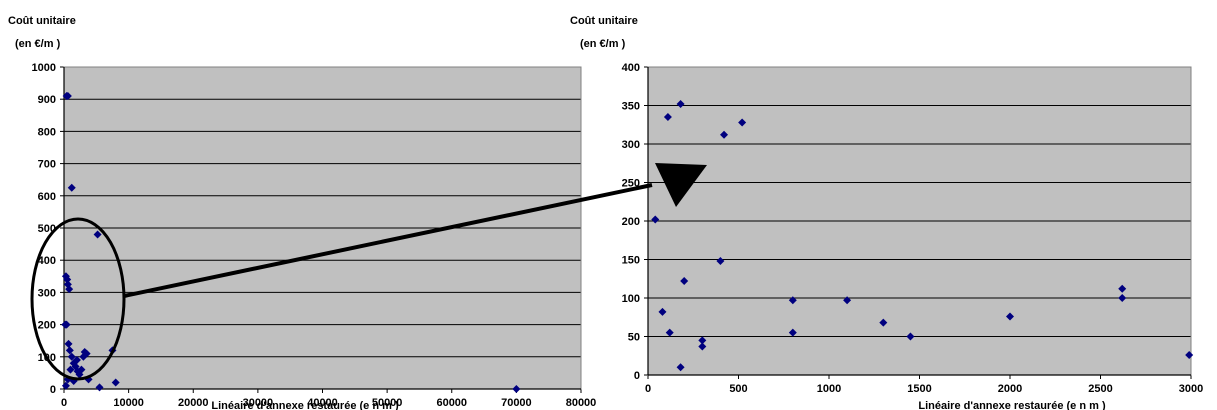  I want to click on y-tick-label: 800, so click(47, 132).